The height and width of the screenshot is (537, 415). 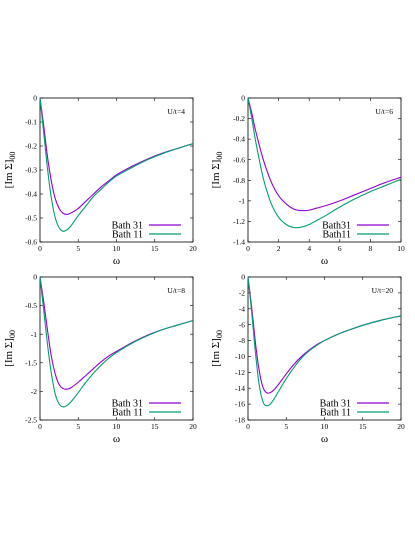 What do you see at coordinates (240, 388) in the screenshot?
I see `y-tick-label: -14` at bounding box center [240, 388].